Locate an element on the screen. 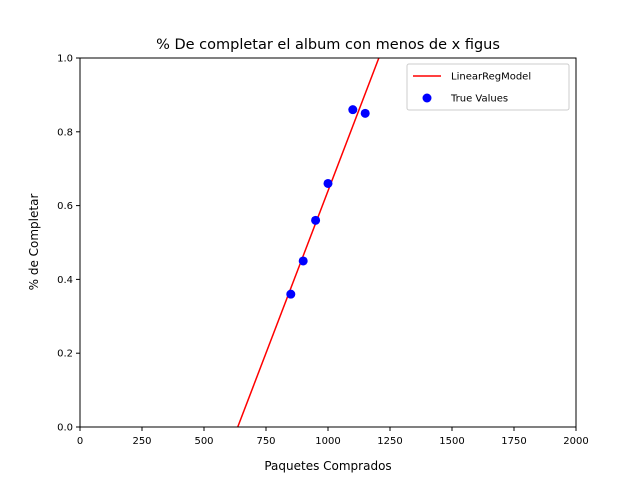  y-tick-label: 1.0 is located at coordinates (65, 59).